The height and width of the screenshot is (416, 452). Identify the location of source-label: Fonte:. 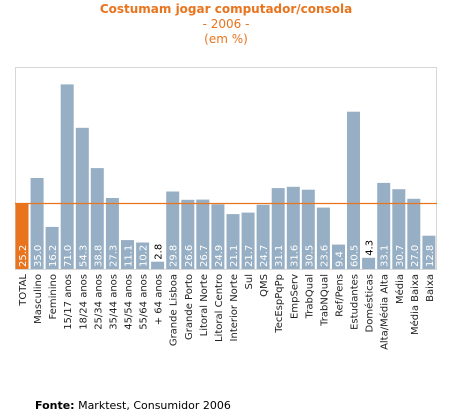
(55, 405).